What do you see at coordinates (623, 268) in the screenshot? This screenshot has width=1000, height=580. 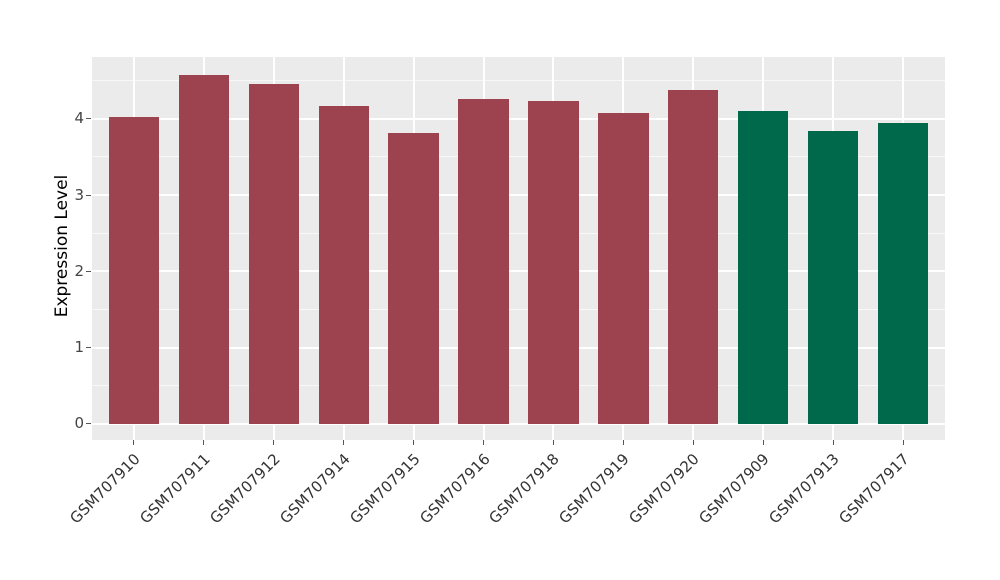 I see `bar-GSM707919` at bounding box center [623, 268].